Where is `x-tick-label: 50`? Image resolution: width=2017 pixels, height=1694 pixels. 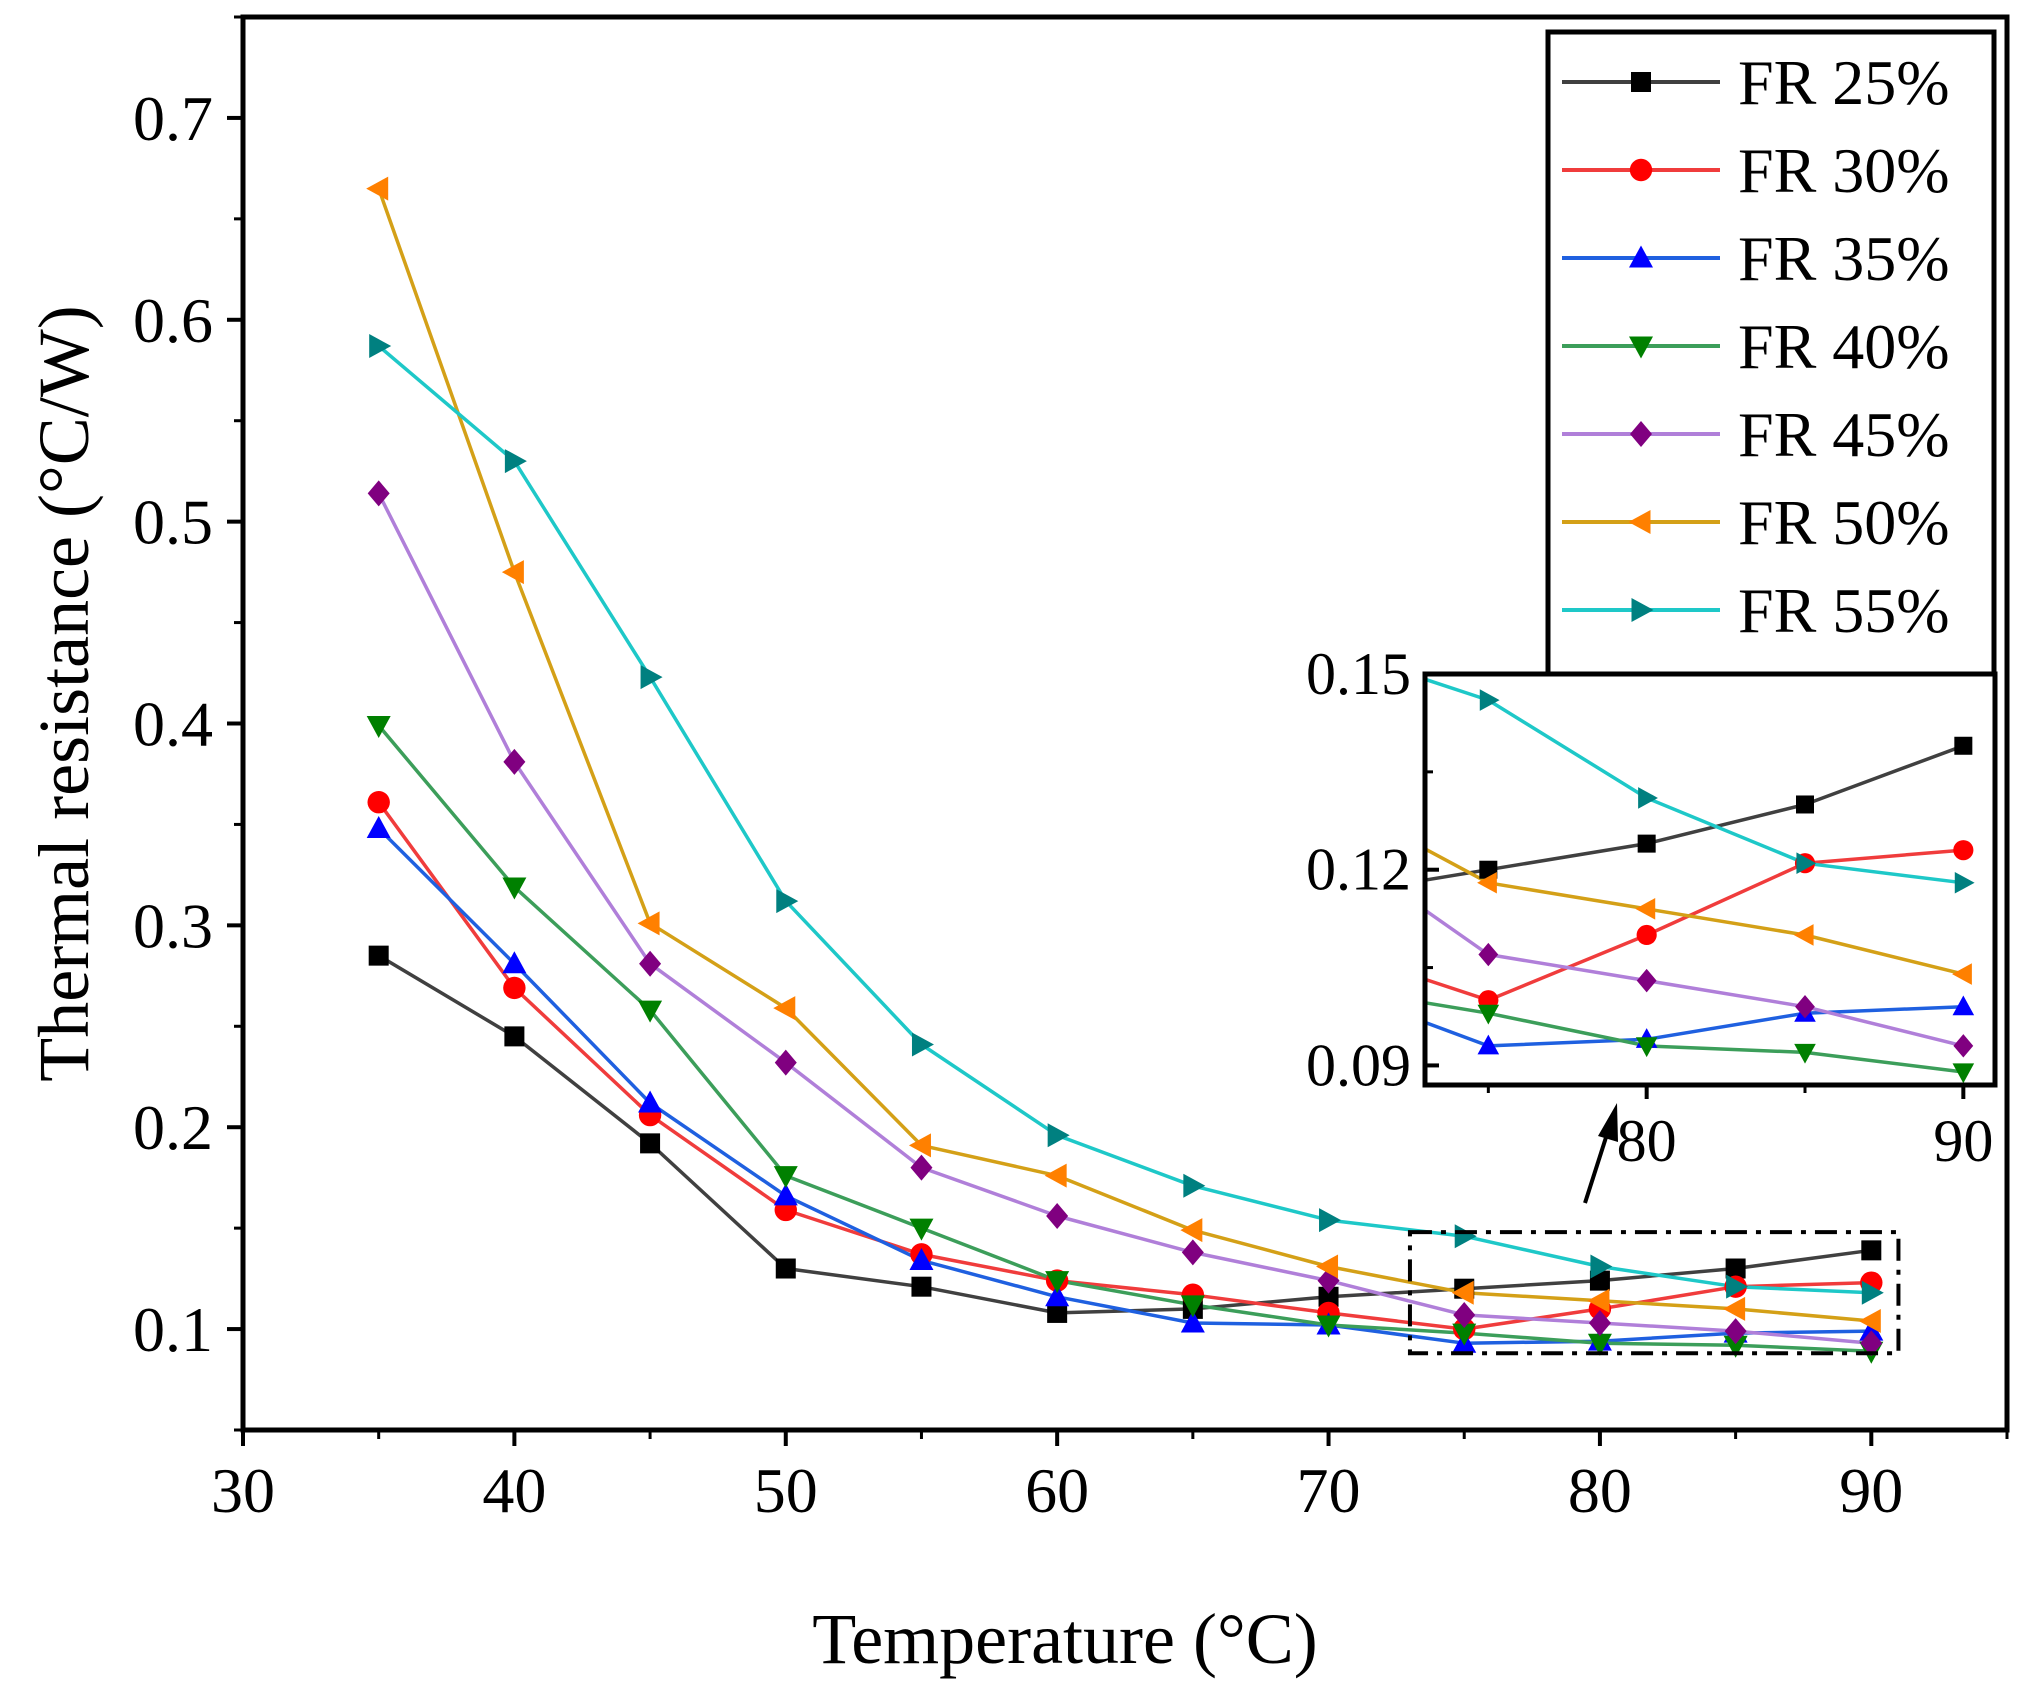 x-tick-label: 50 is located at coordinates (786, 1490).